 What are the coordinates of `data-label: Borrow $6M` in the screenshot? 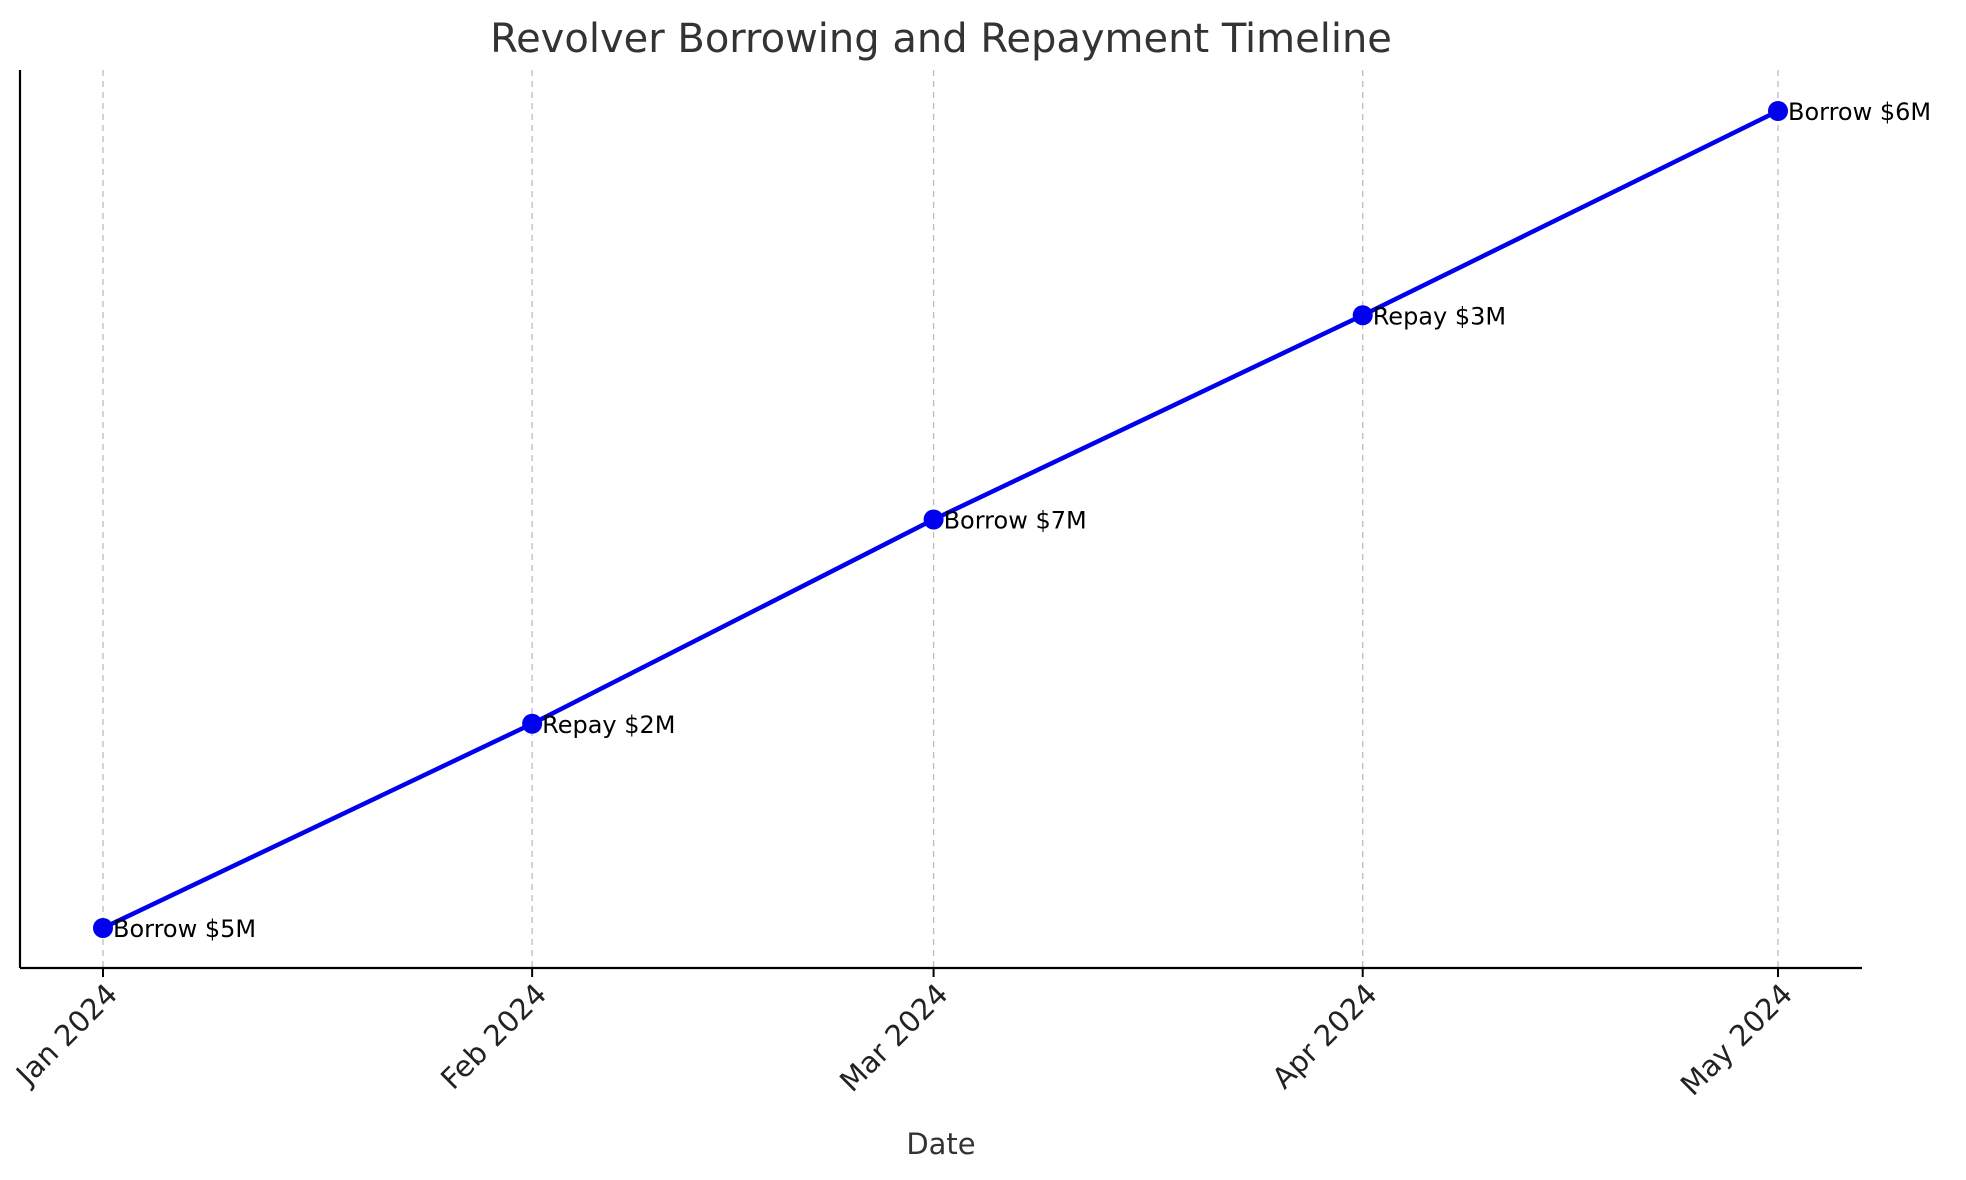 It's located at (1859, 112).